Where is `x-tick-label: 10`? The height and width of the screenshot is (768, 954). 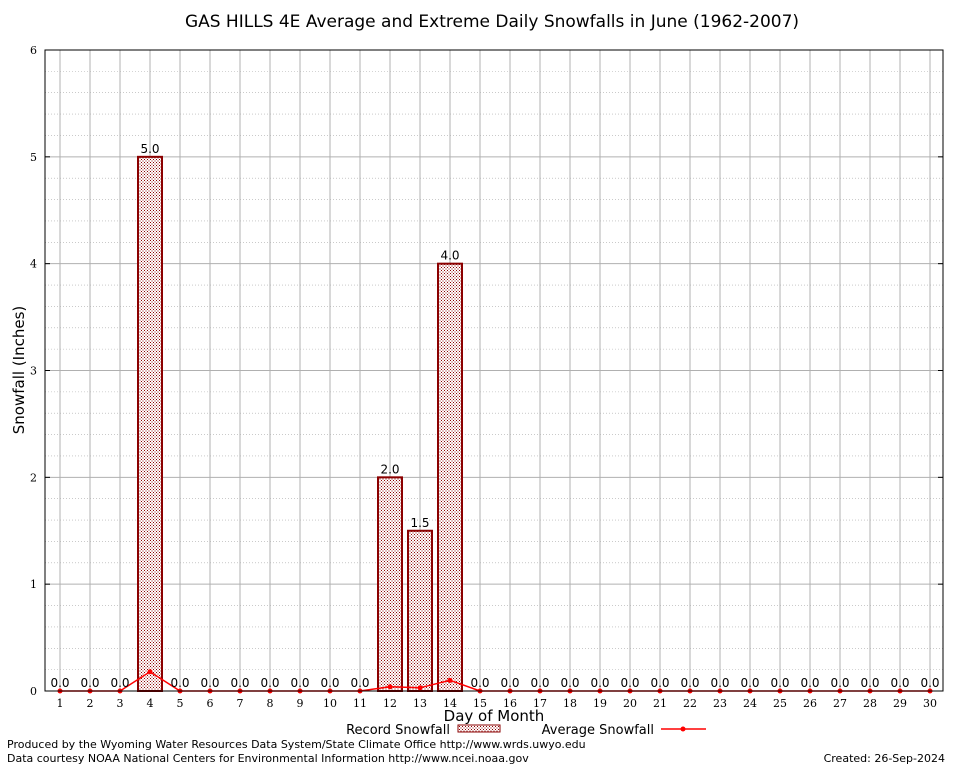 x-tick-label: 10 is located at coordinates (330, 703).